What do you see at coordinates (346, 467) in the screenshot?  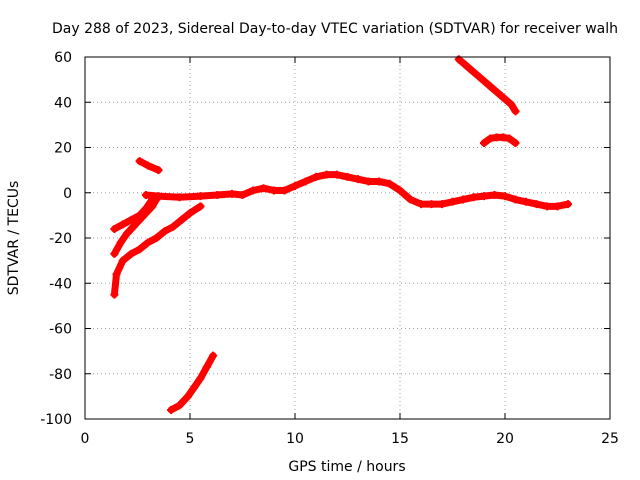 I see `x-axis-label: GPS time / hours` at bounding box center [346, 467].